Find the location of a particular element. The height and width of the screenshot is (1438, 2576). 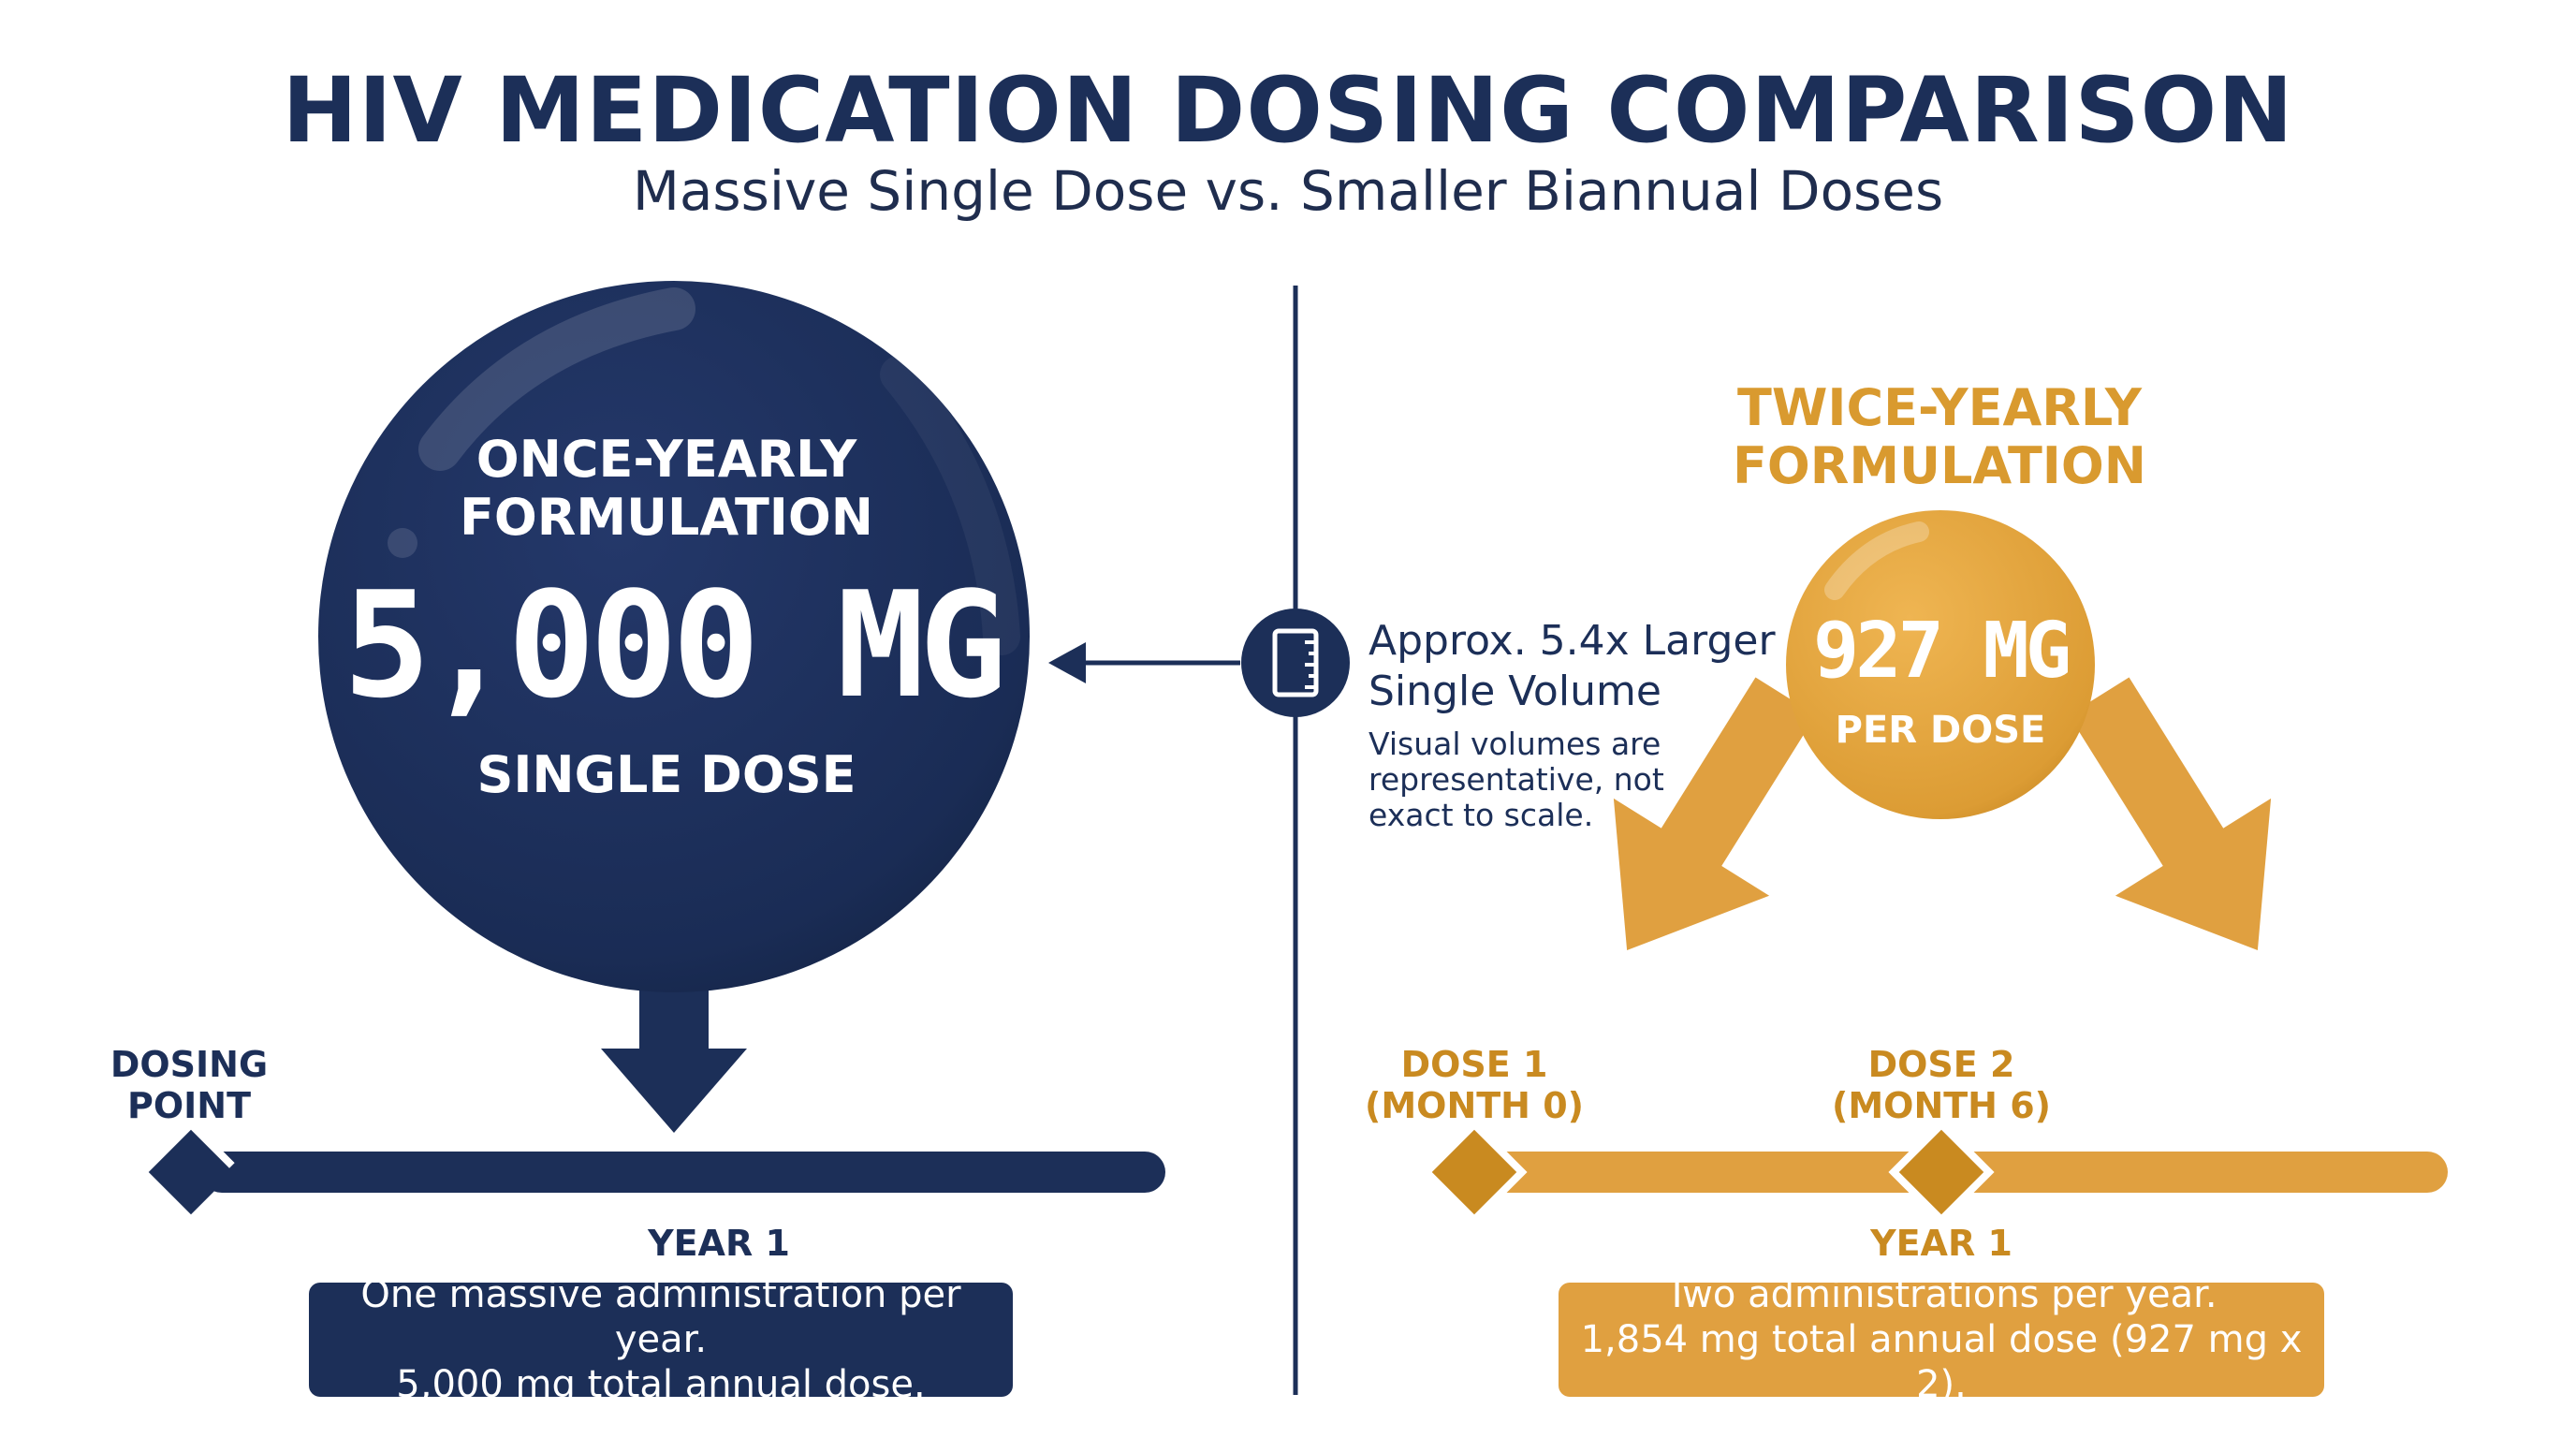

once-yearly-label: ONCE-YEARLY FORMULATION is located at coordinates (666, 489).